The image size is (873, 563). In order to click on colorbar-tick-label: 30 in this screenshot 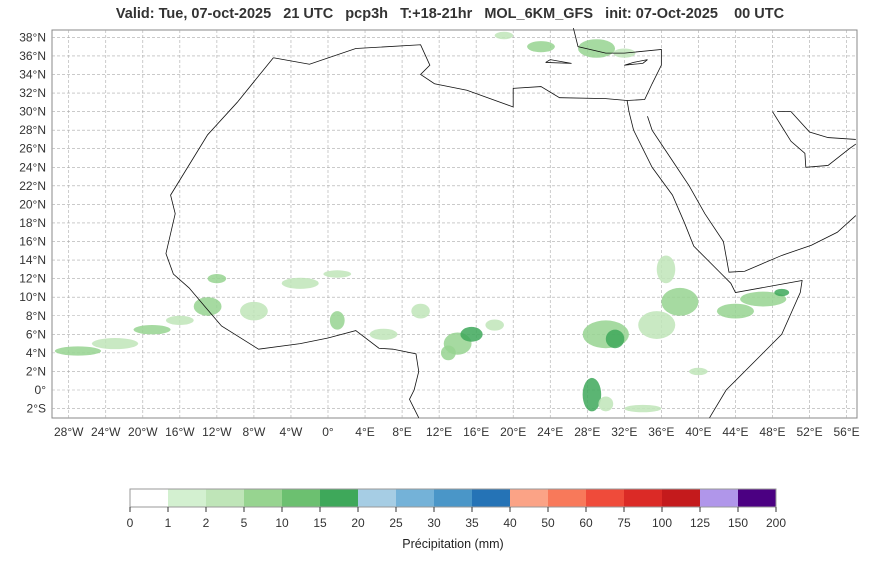, I will do `click(434, 523)`.